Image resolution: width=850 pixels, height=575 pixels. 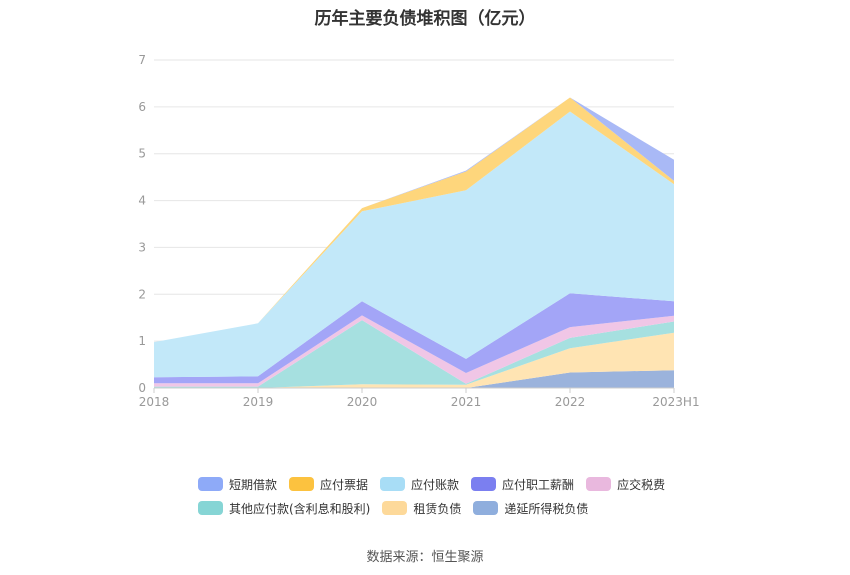 I want to click on legend-item: 其他应付款(含利息和股利), so click(x=284, y=508).